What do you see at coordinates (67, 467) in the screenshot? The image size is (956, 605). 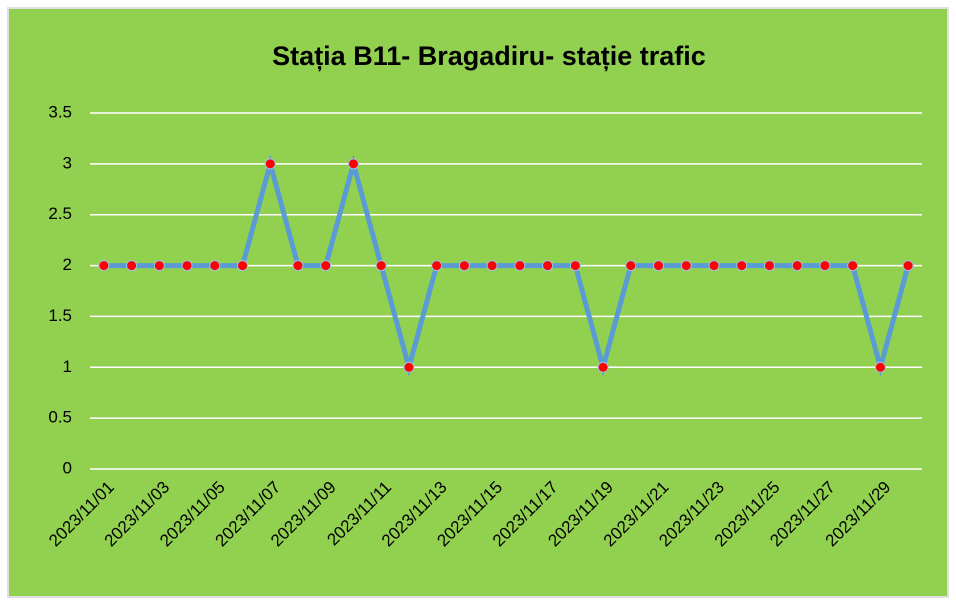 I see `y-tick-label: 0` at bounding box center [67, 467].